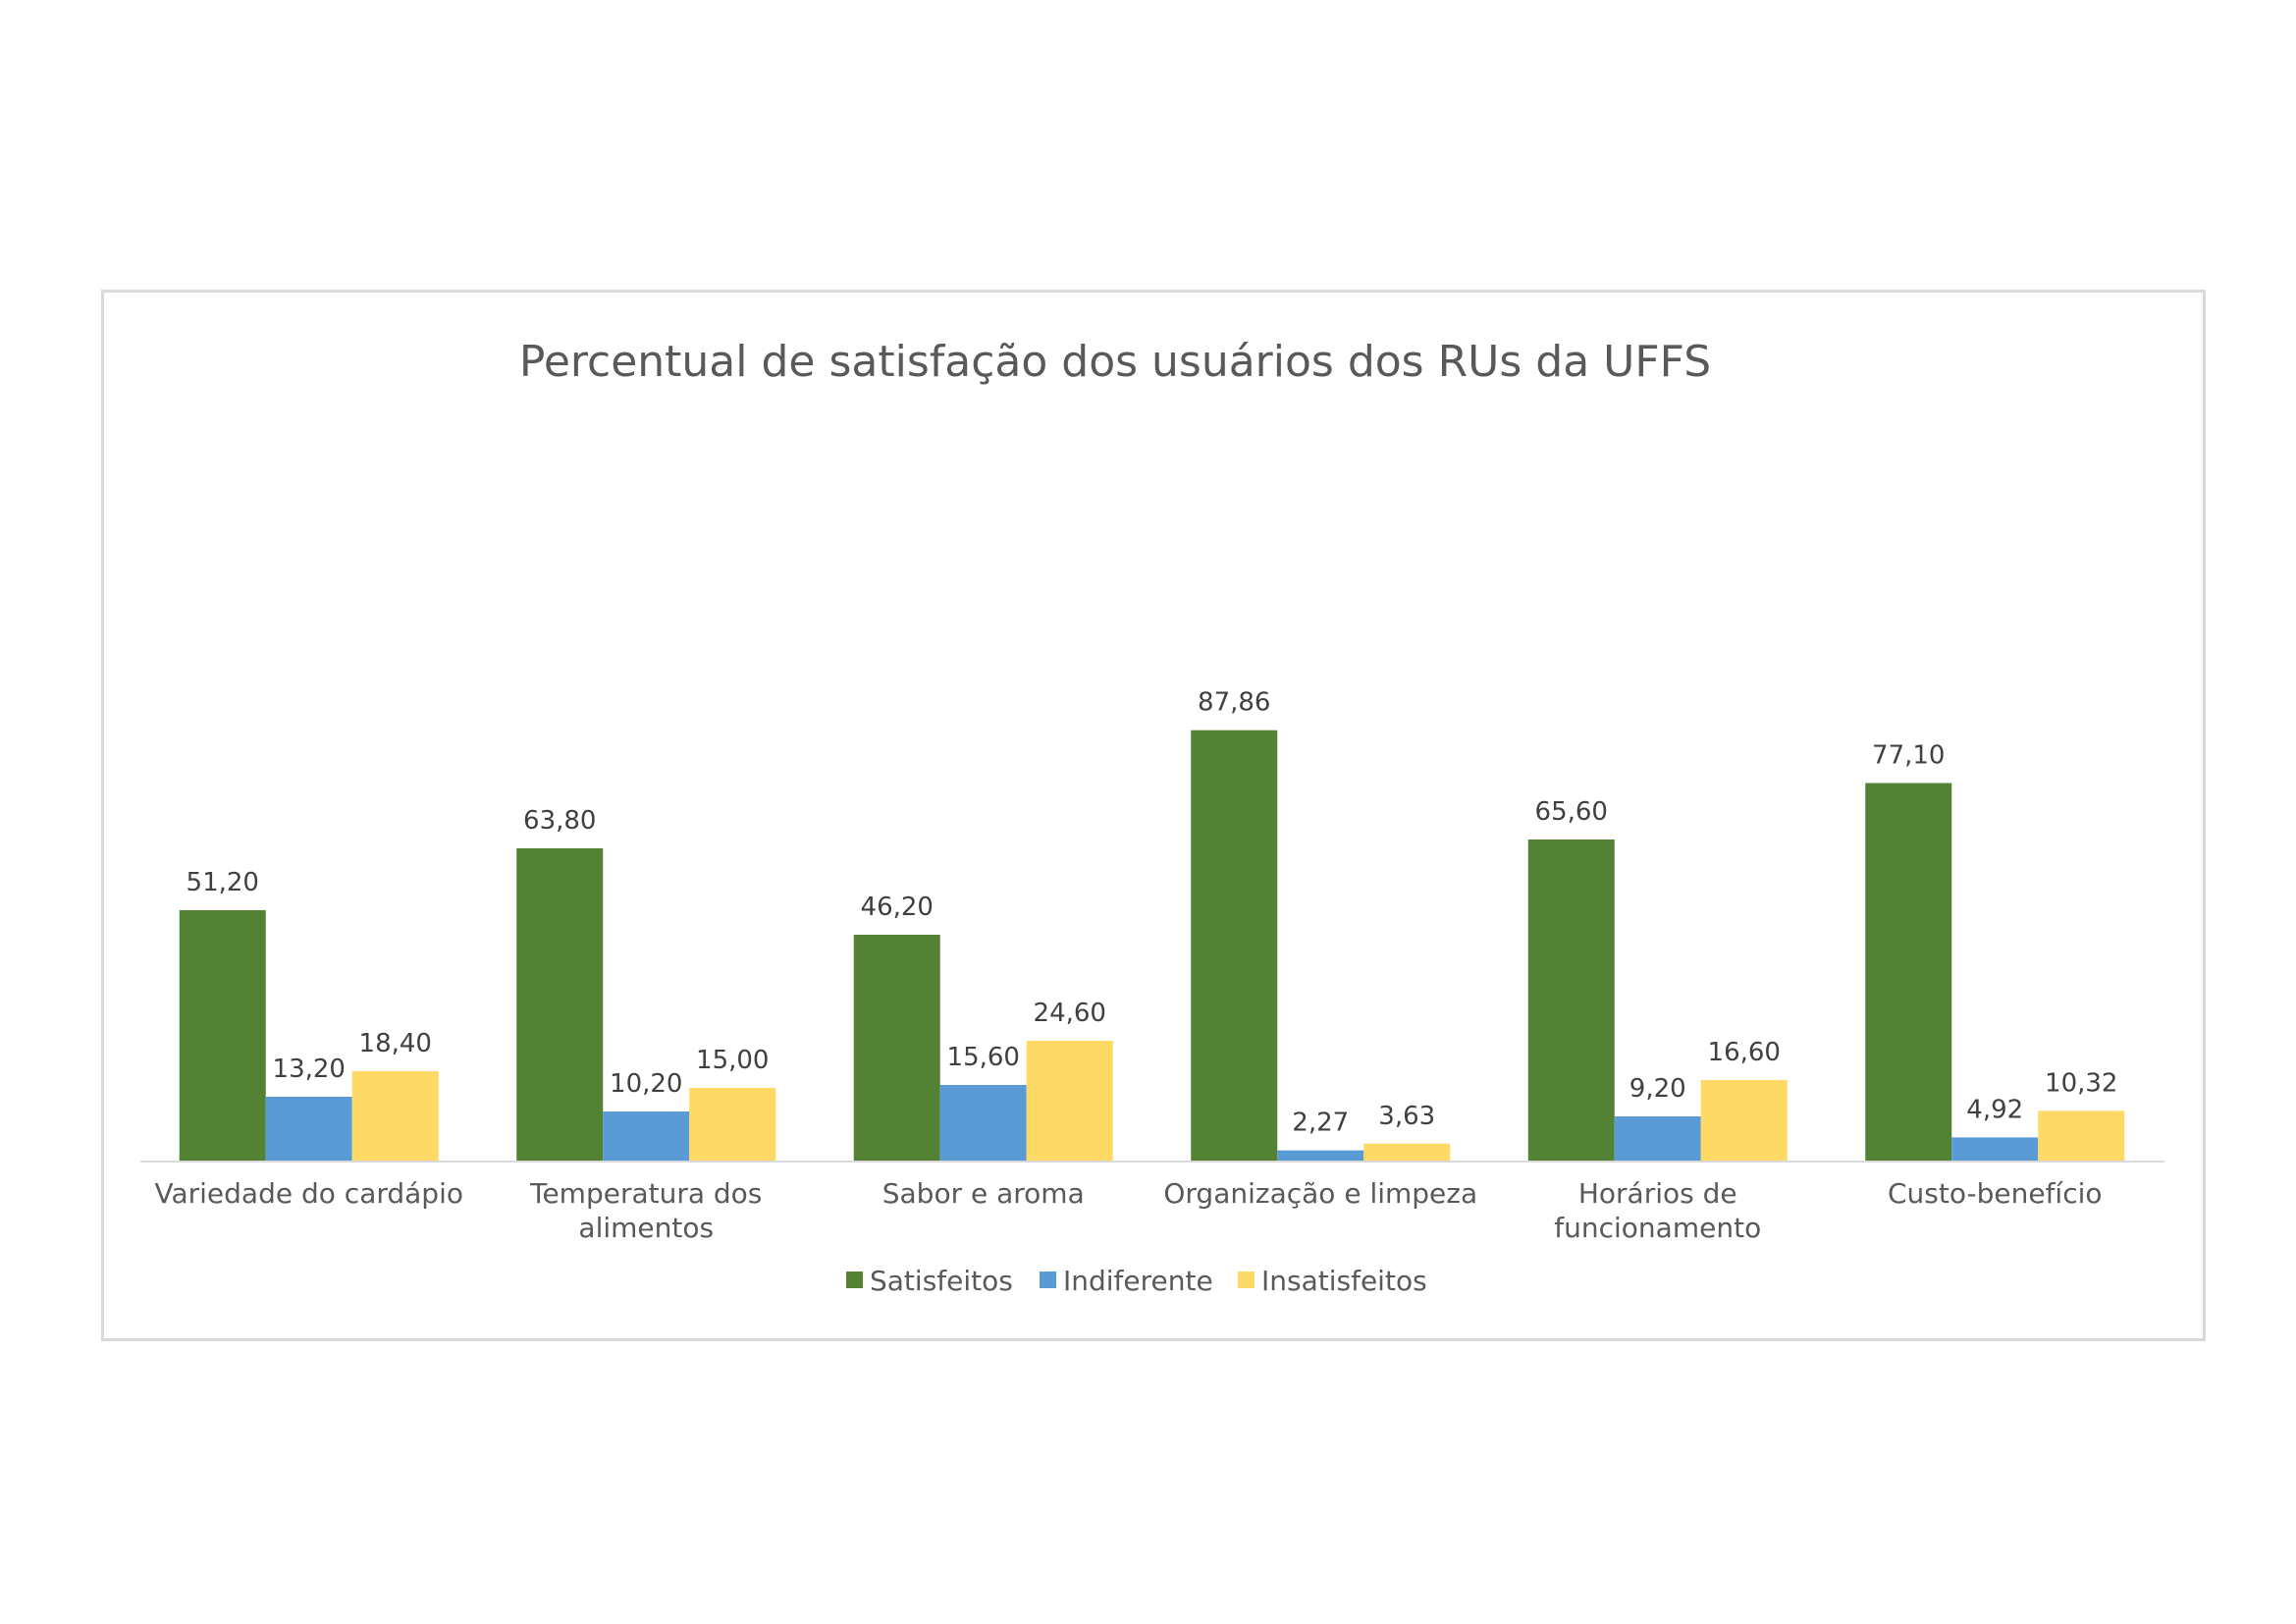 The image size is (2296, 1624). Describe the element at coordinates (1908, 756) in the screenshot. I see `data-label-satisfeitos-5: 77,10` at that location.